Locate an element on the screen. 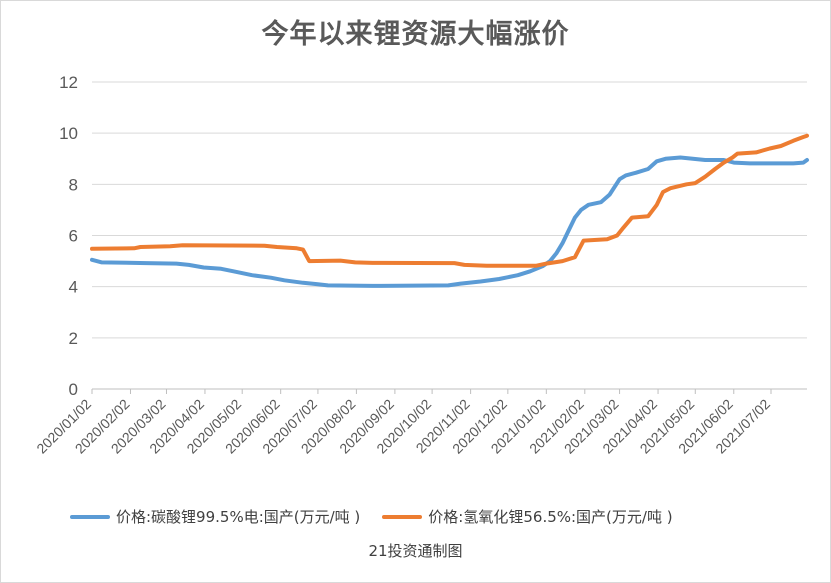 This screenshot has width=831, height=583. y-tick-label: 8 is located at coordinates (73, 184).